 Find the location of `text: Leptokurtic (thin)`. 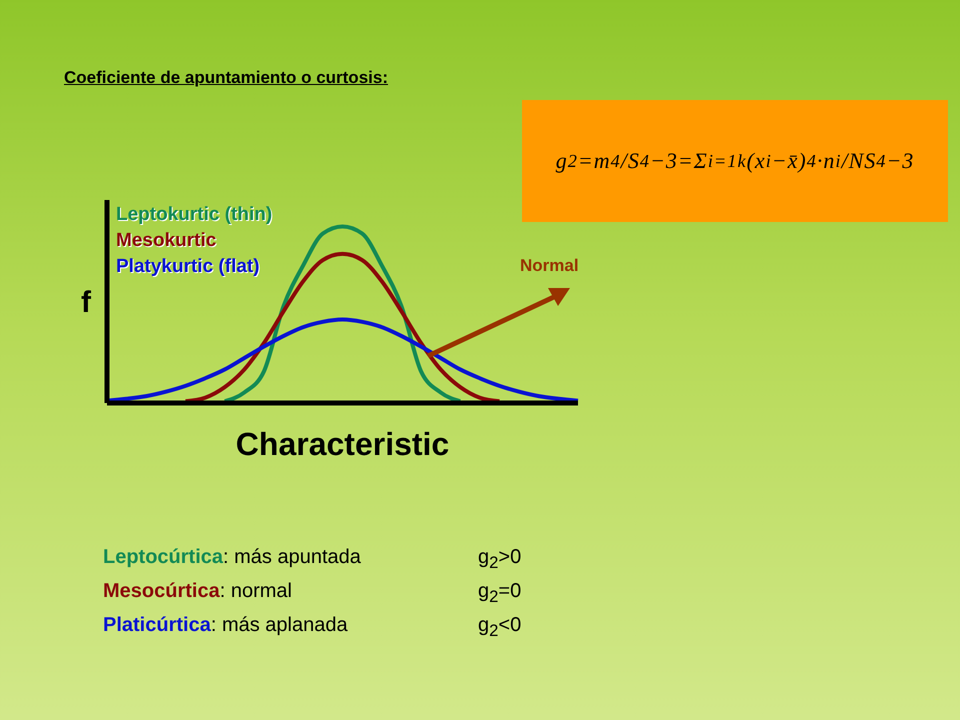

text: Leptokurtic (thin) is located at coordinates (194, 215).